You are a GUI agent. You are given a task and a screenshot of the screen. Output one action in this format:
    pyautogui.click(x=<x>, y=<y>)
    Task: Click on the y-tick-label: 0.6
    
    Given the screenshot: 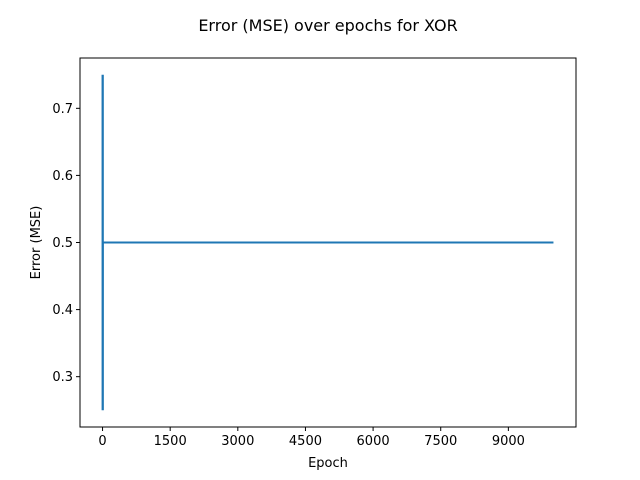 What is the action you would take?
    pyautogui.click(x=62, y=176)
    